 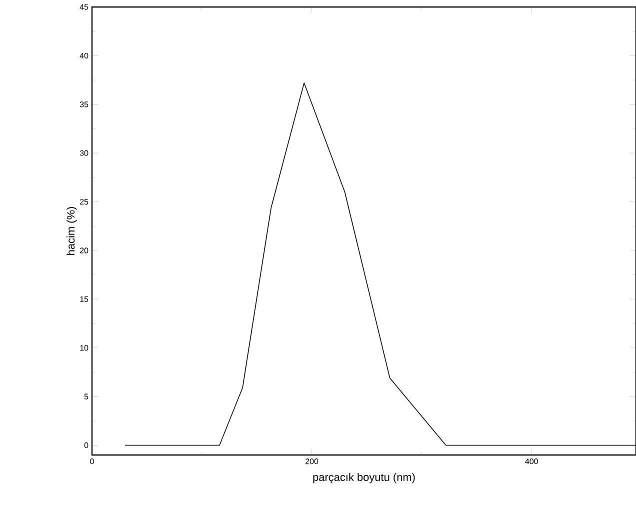 I want to click on y-axis-title: hacim (%), so click(x=71, y=231).